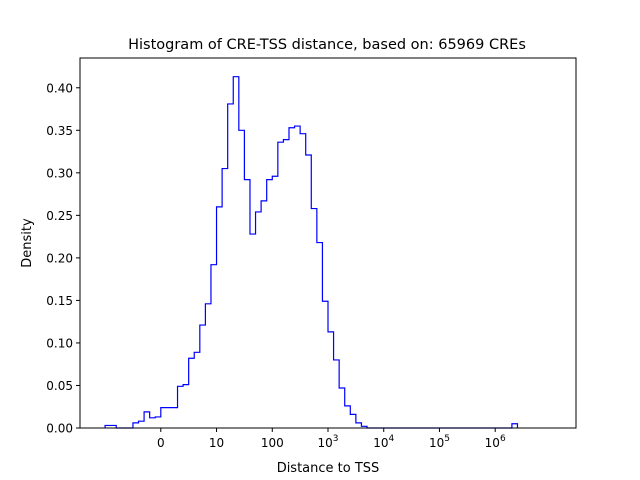 Image resolution: width=640 pixels, height=480 pixels. What do you see at coordinates (272, 443) in the screenshot?
I see `x-tick-label: 100` at bounding box center [272, 443].